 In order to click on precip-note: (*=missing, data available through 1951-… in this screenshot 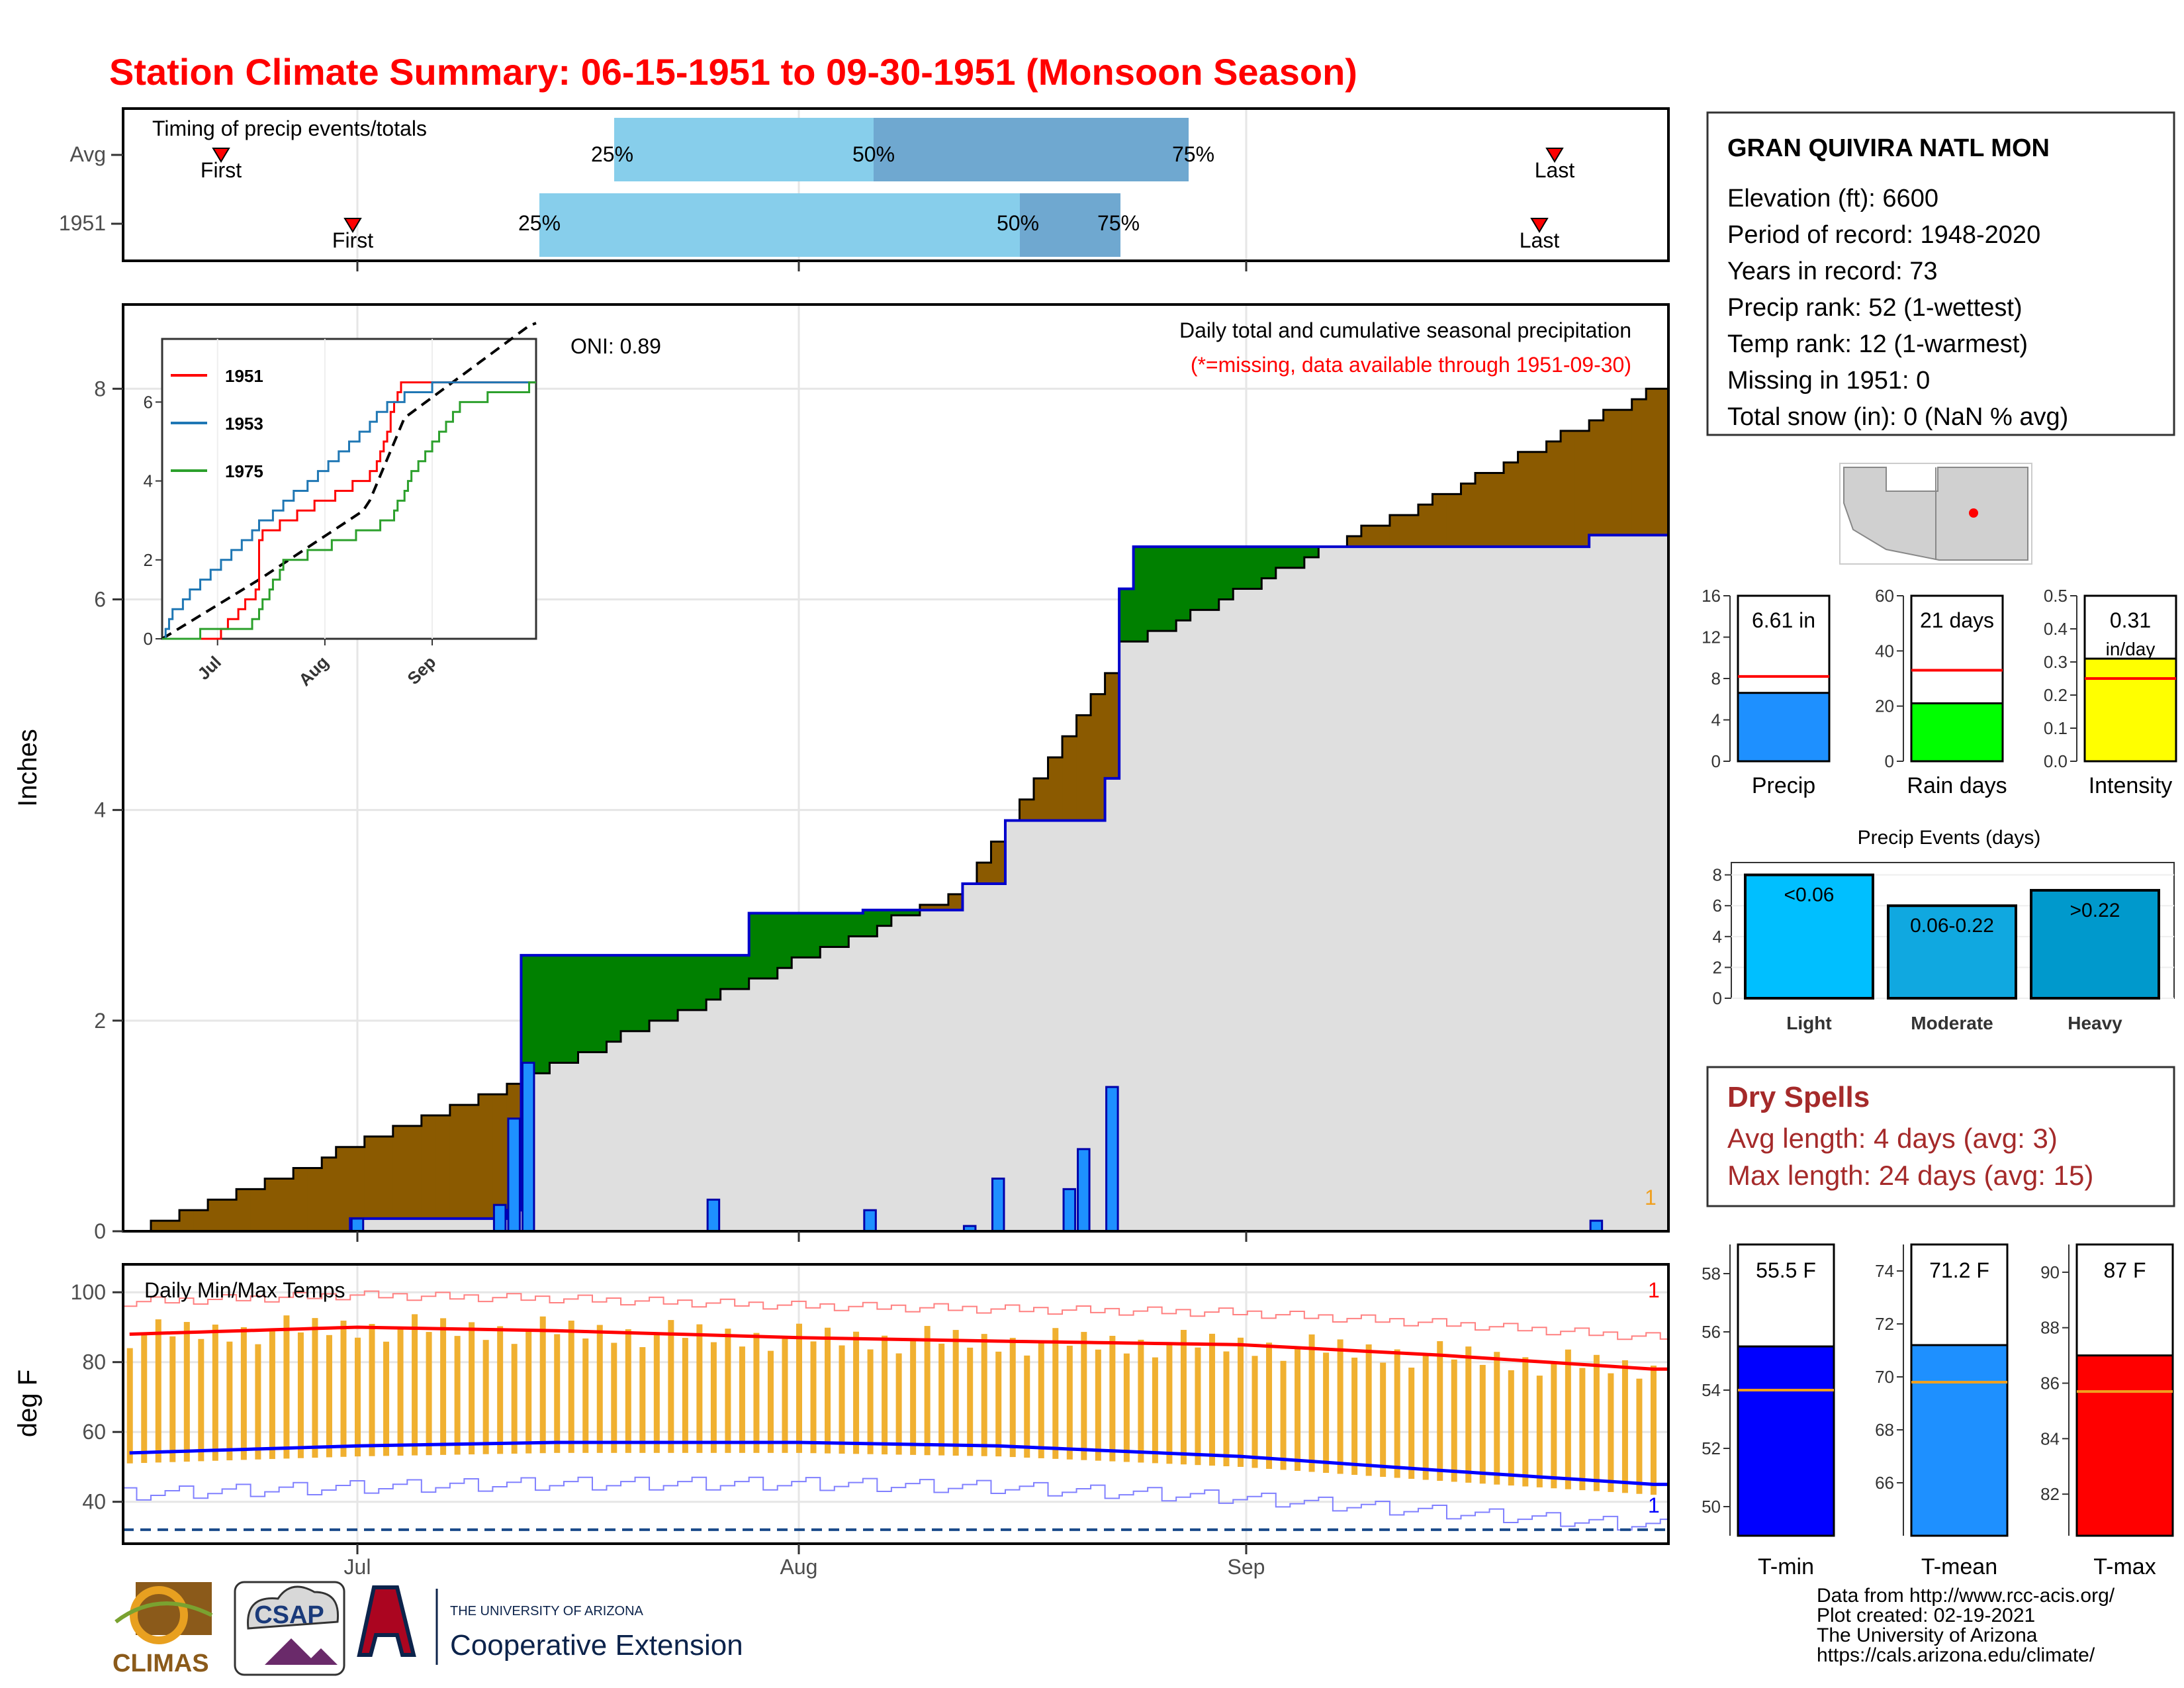, I will do `click(1411, 365)`.